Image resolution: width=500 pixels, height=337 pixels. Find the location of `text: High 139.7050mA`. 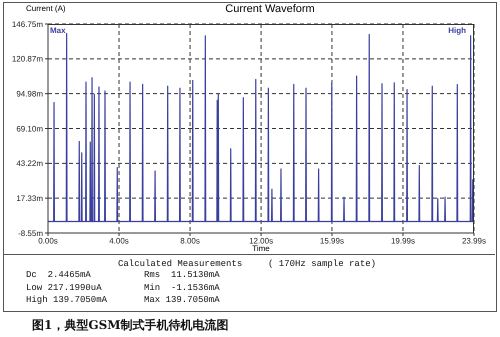

text: High 139.7050mA is located at coordinates (67, 300).